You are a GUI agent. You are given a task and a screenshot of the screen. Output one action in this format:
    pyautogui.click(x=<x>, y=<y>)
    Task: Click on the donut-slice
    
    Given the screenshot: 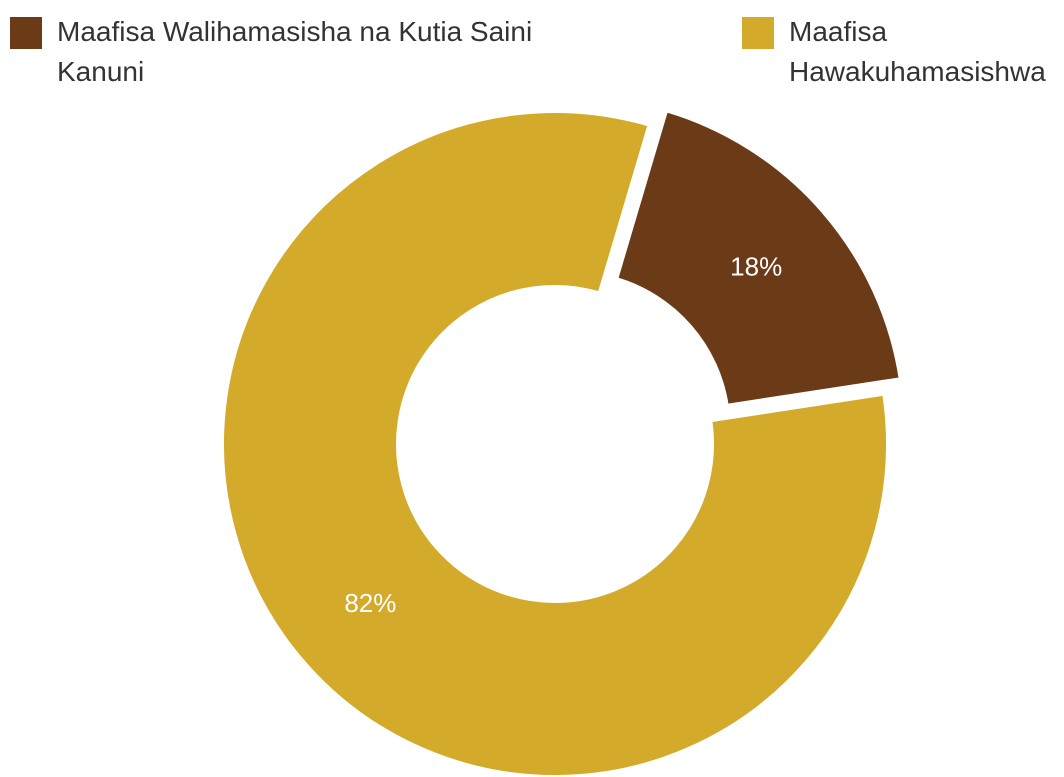 What is the action you would take?
    pyautogui.click(x=758, y=258)
    